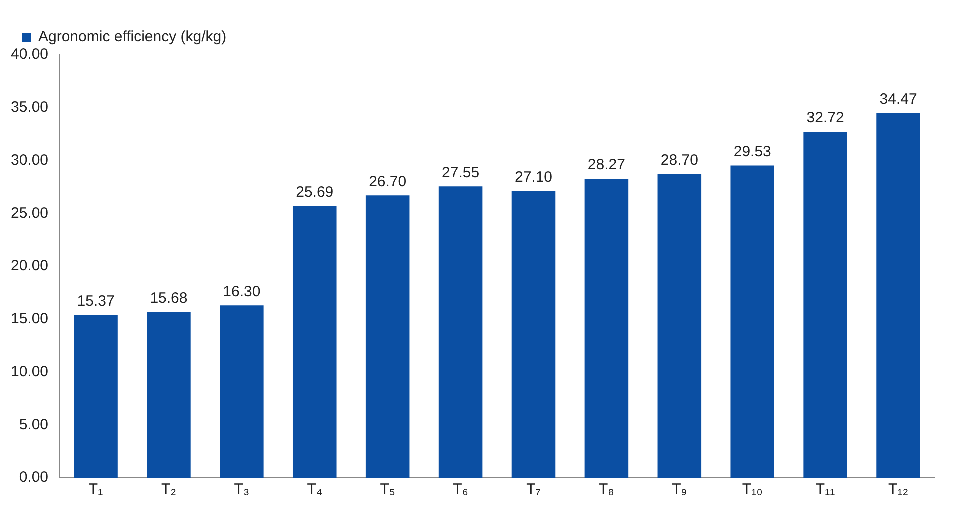 The height and width of the screenshot is (510, 953). What do you see at coordinates (388, 181) in the screenshot?
I see `data-label: 26.70` at bounding box center [388, 181].